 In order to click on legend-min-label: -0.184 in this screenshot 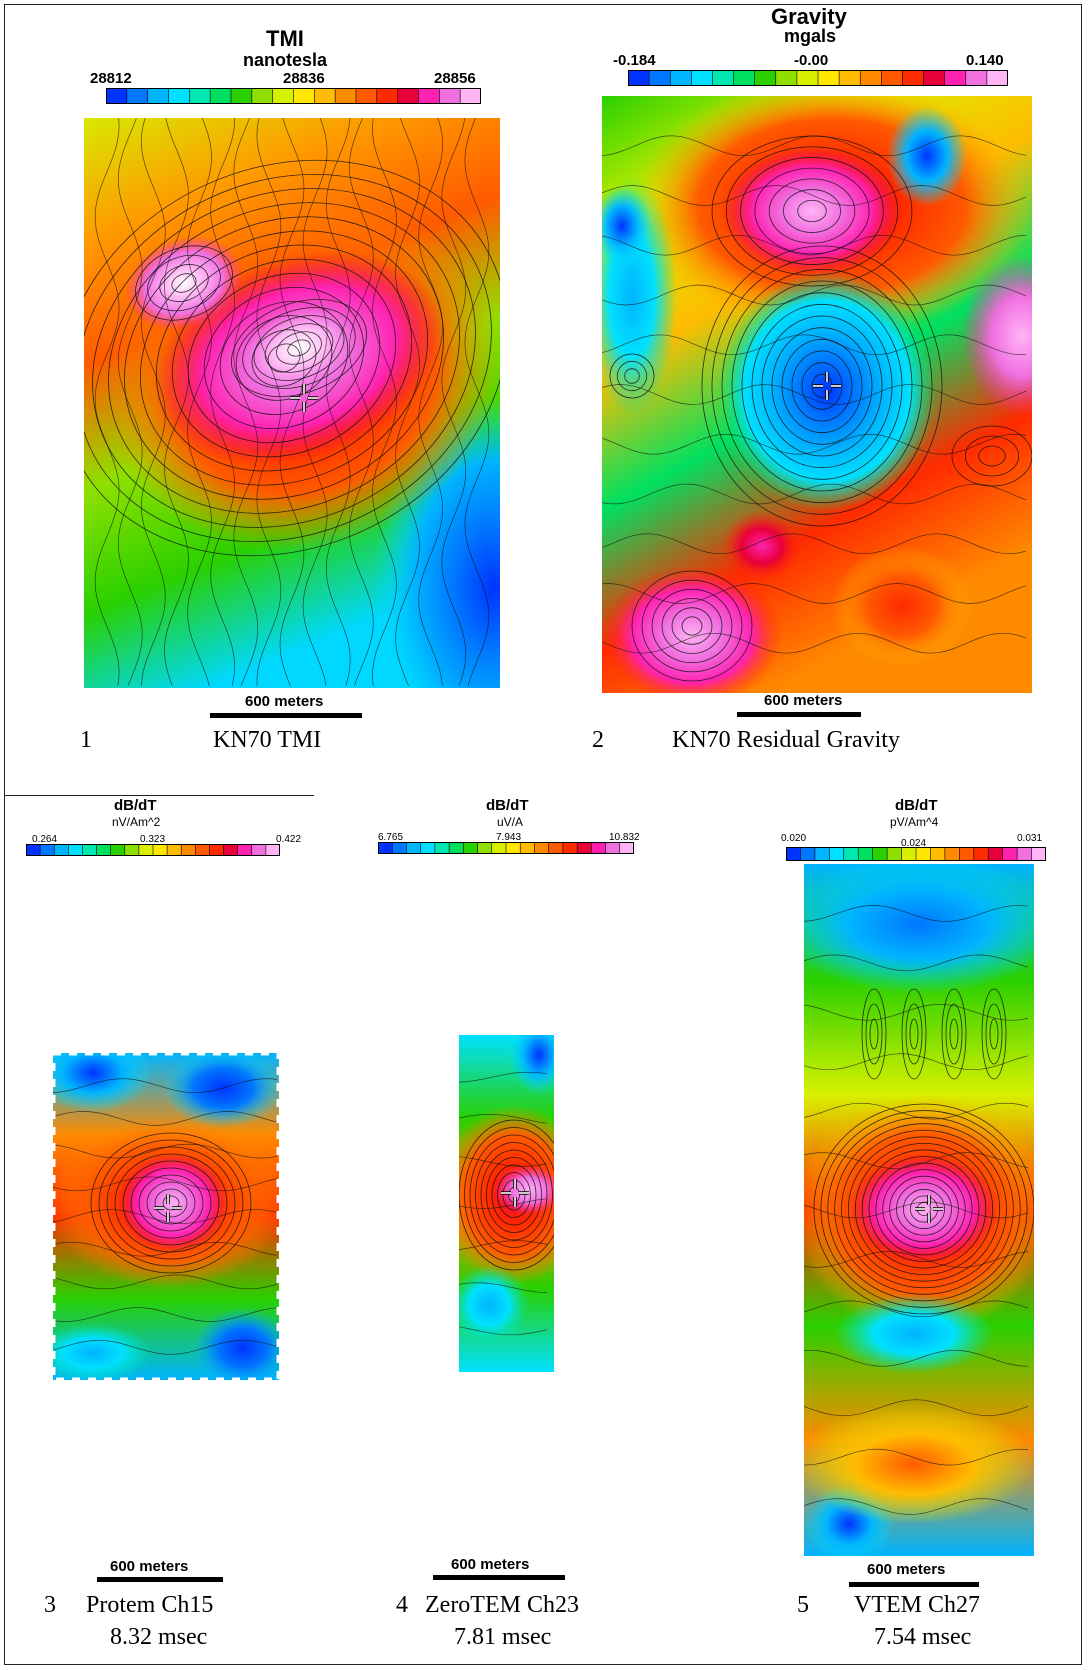, I will do `click(634, 60)`.